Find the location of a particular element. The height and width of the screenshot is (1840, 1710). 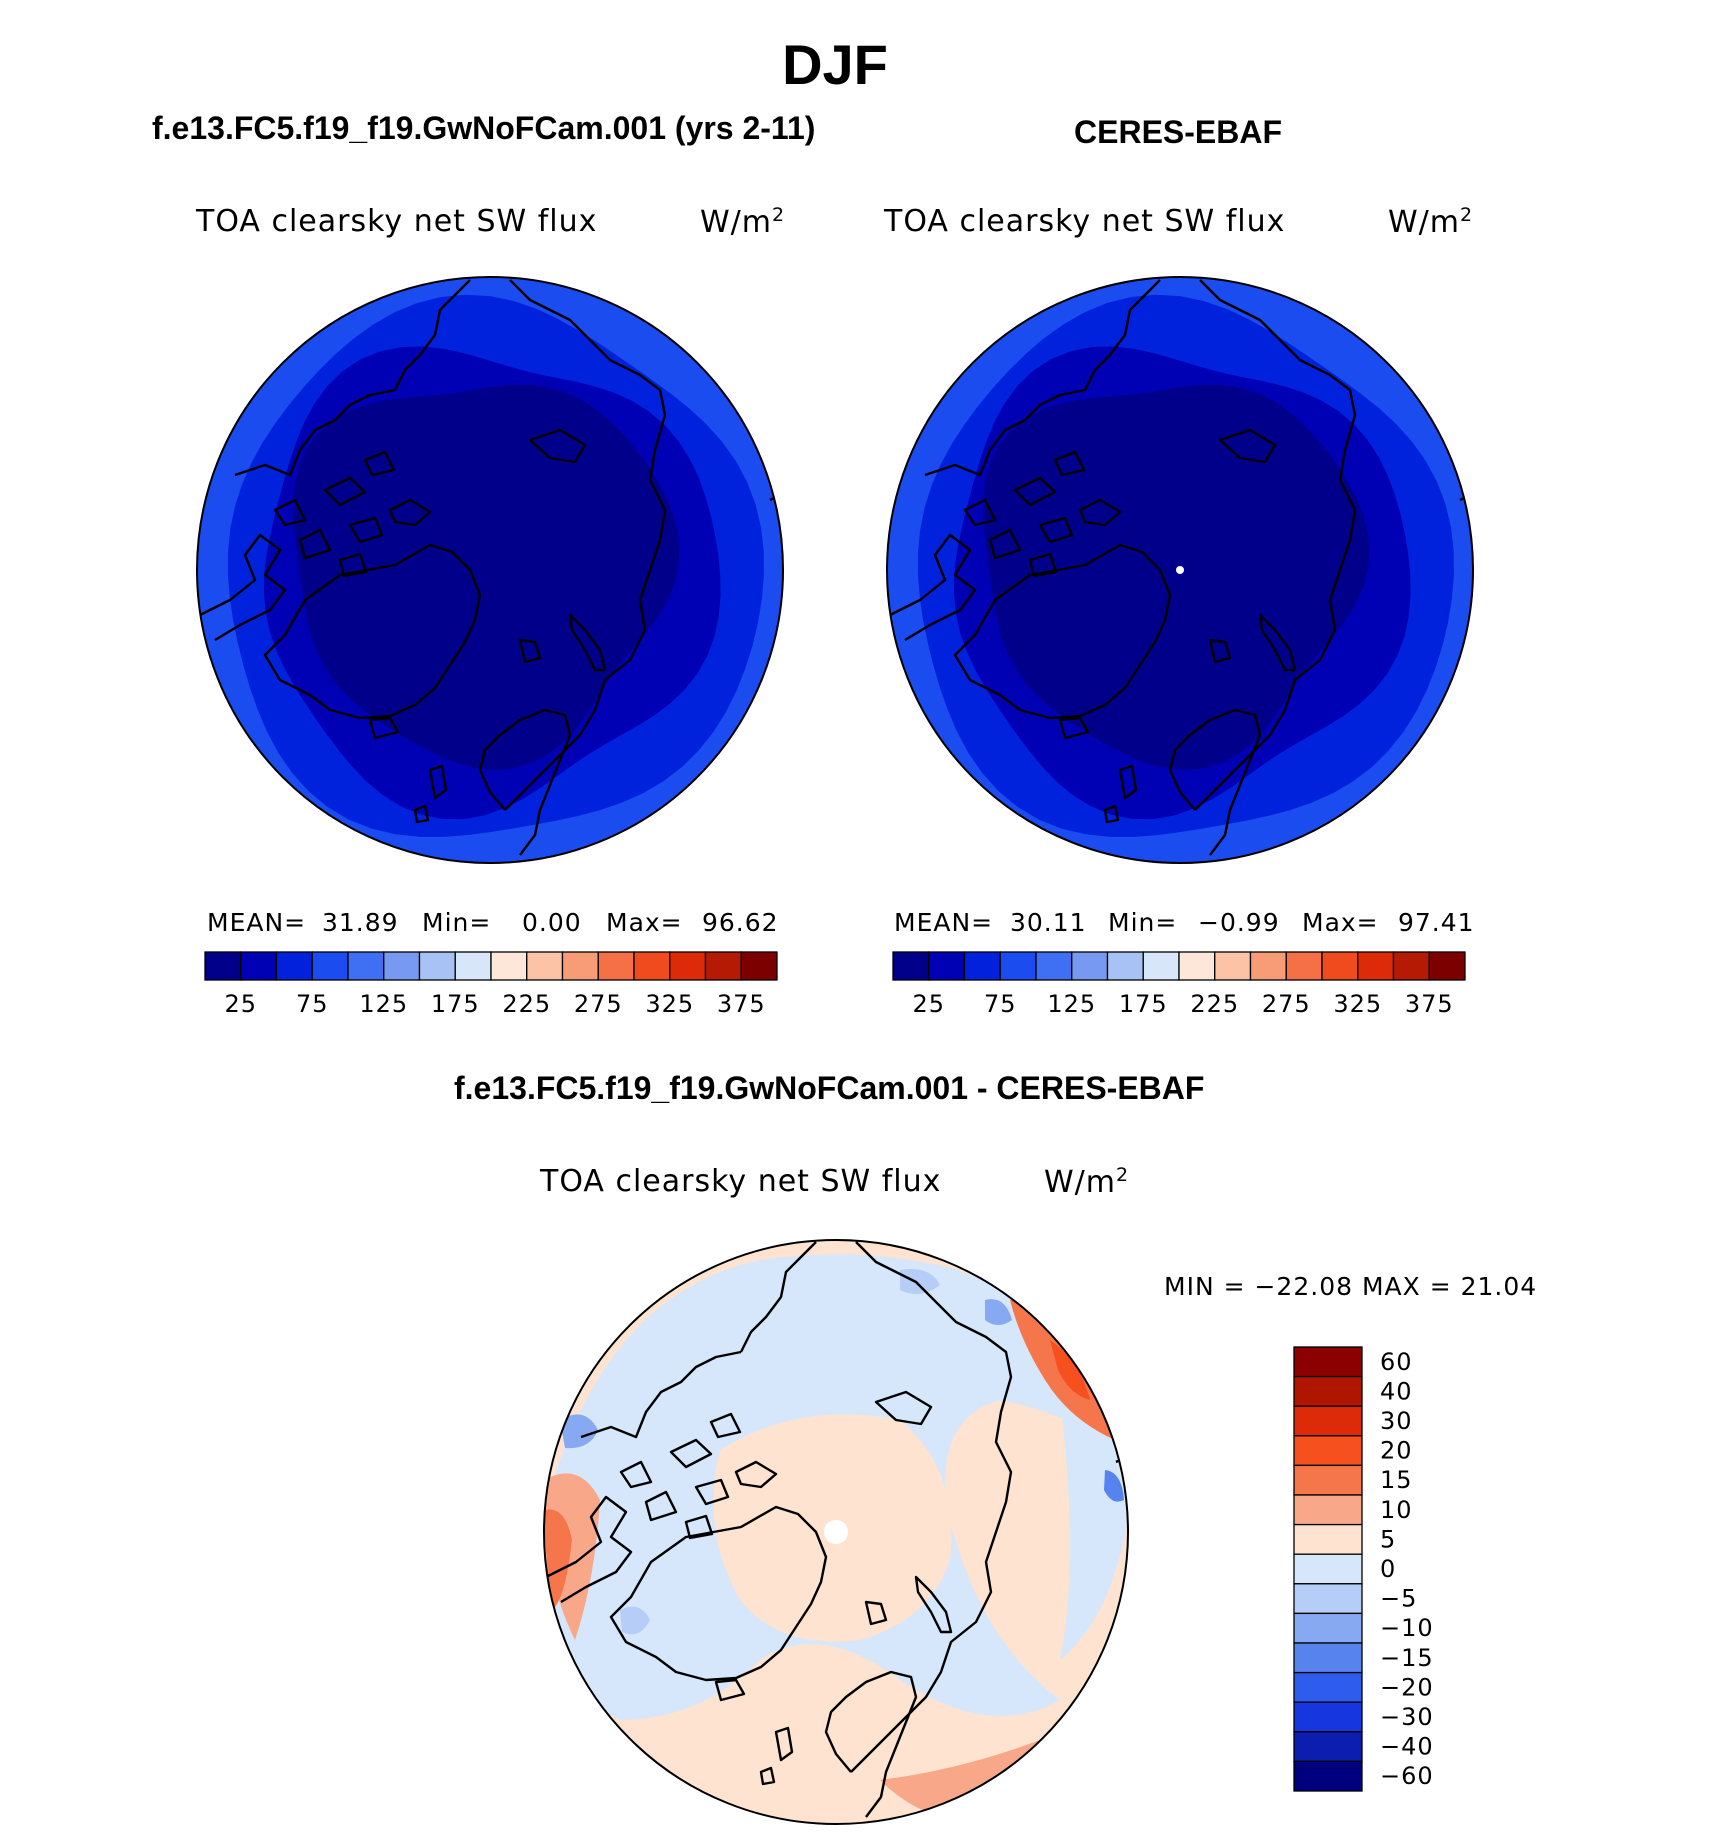

diff-colorbar-tick-label: −30 is located at coordinates (1407, 1717).